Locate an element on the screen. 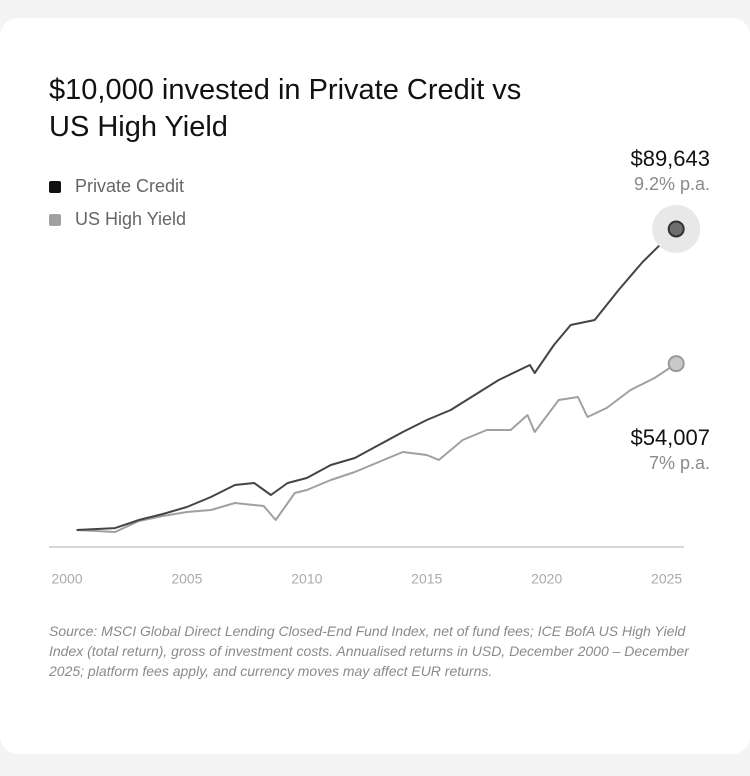 This screenshot has height=776, width=750. x-tick-label: 2010 is located at coordinates (306, 579).